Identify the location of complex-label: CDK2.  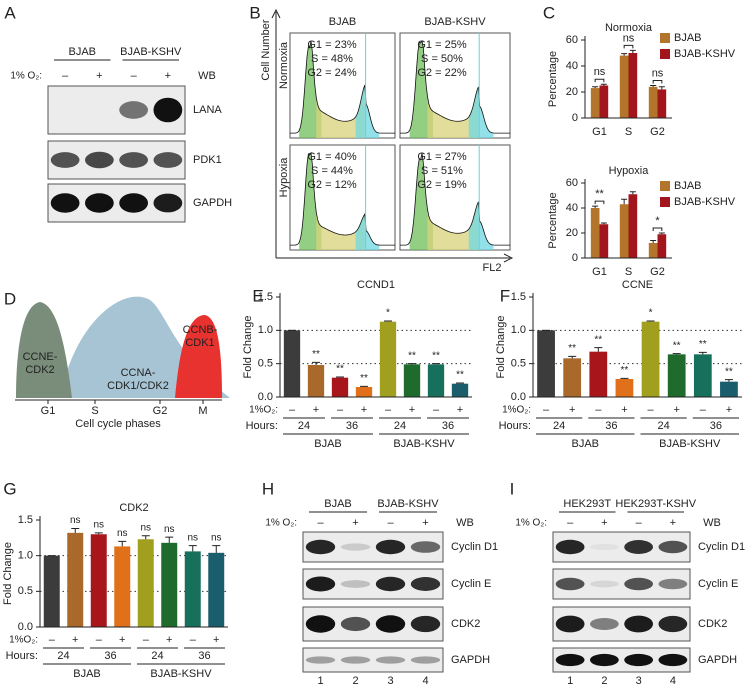
(39, 370).